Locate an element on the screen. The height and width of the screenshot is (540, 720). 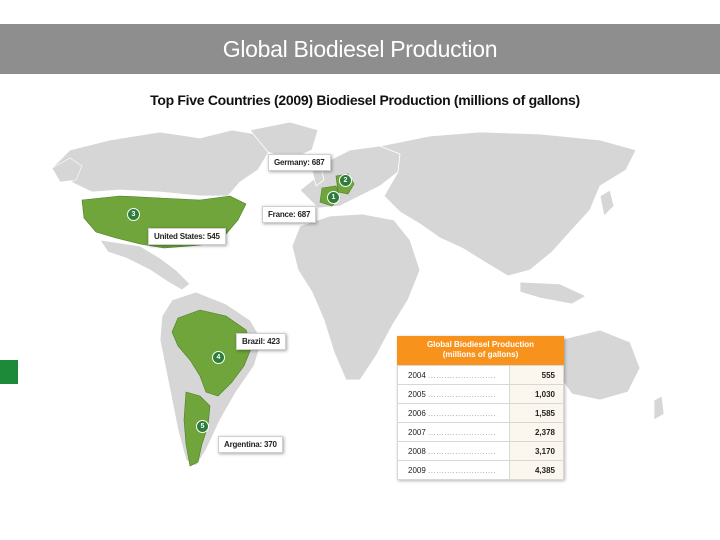
callout-argentina: Argentina: 370 is located at coordinates (250, 444).